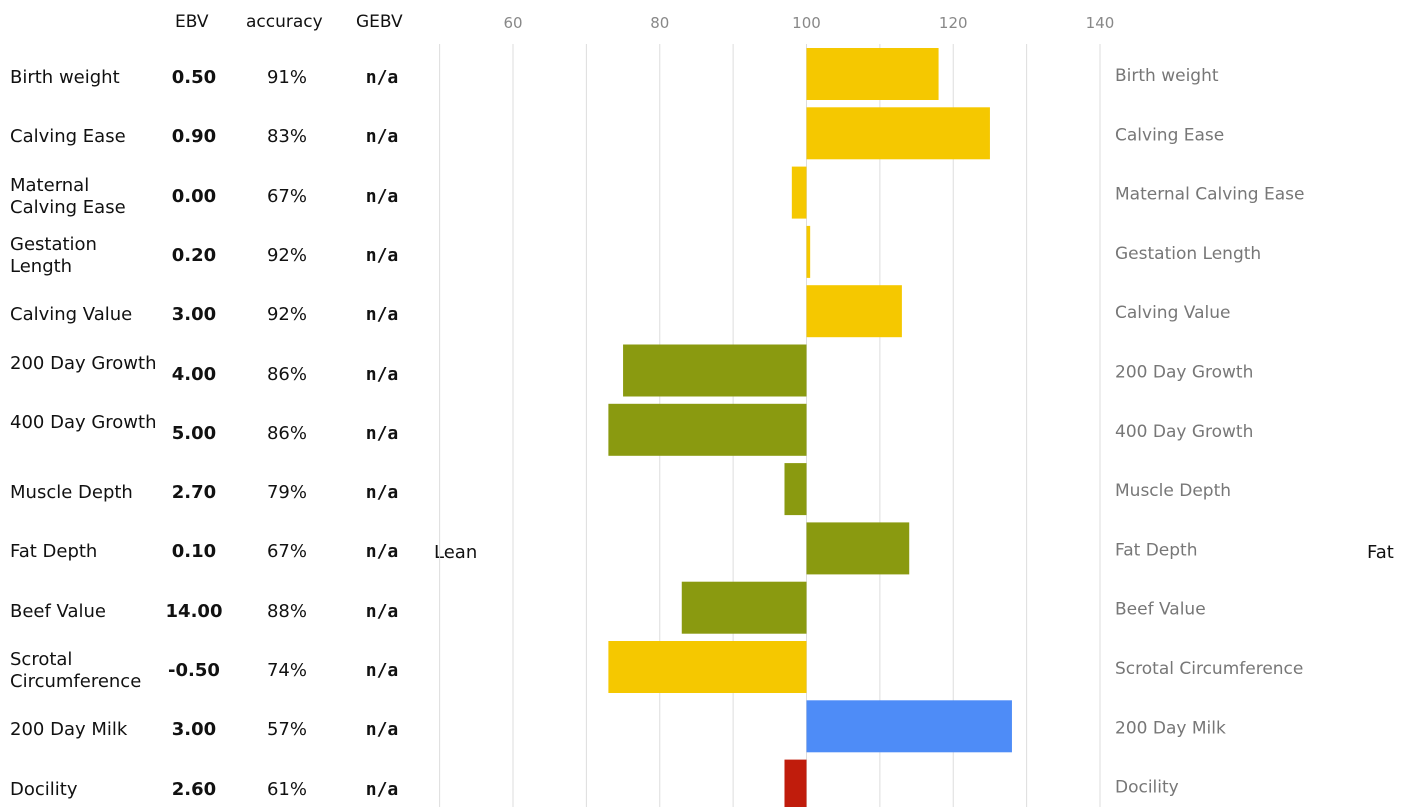 This screenshot has height=807, width=1404. What do you see at coordinates (192, 22) in the screenshot?
I see `ebv-header: EBV` at bounding box center [192, 22].